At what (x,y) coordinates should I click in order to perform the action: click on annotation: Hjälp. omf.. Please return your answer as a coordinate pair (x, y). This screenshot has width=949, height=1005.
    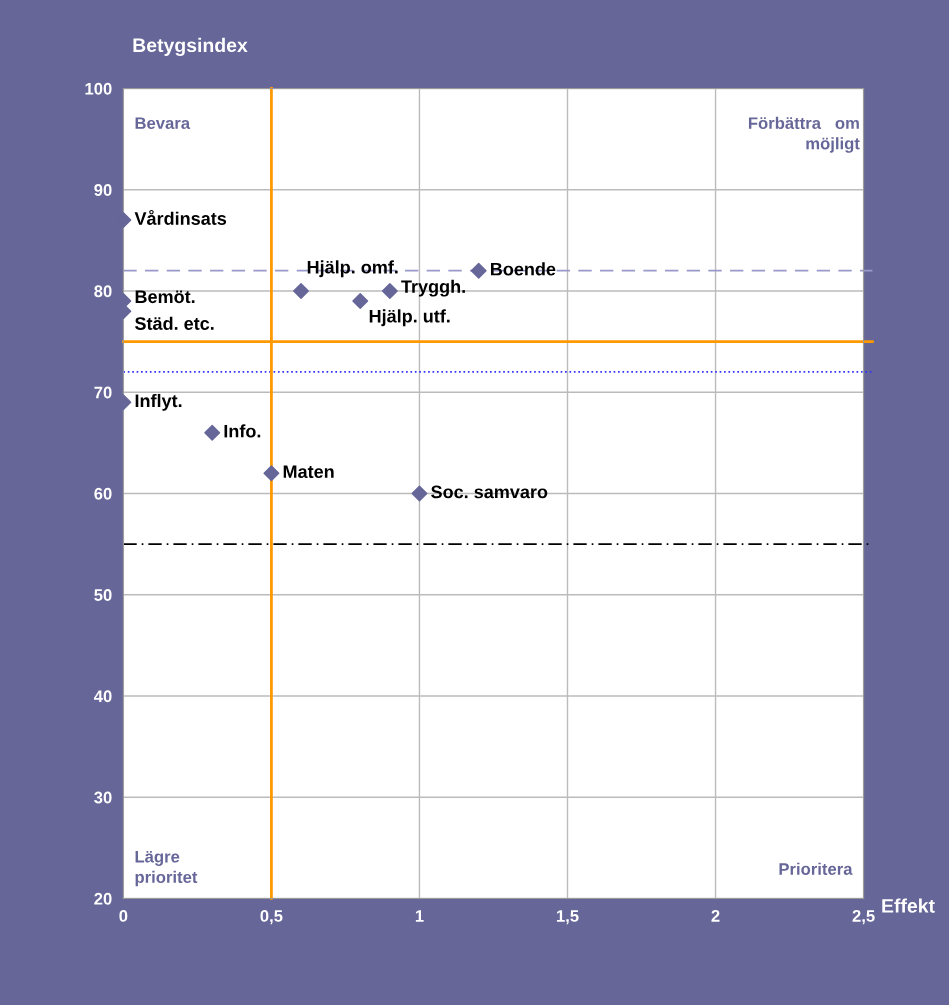
    Looking at the image, I should click on (352, 269).